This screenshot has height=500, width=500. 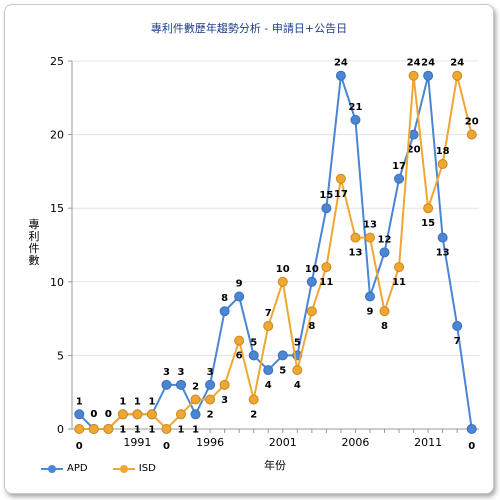 What do you see at coordinates (224, 298) in the screenshot?
I see `data-label-apd: 8` at bounding box center [224, 298].